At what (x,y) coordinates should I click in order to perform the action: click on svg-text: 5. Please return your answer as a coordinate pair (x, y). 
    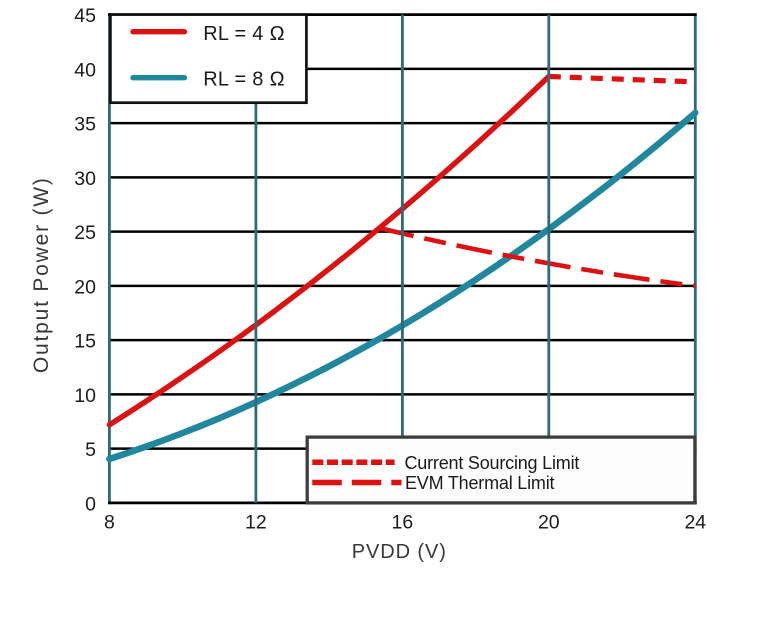
    Looking at the image, I should click on (90, 450).